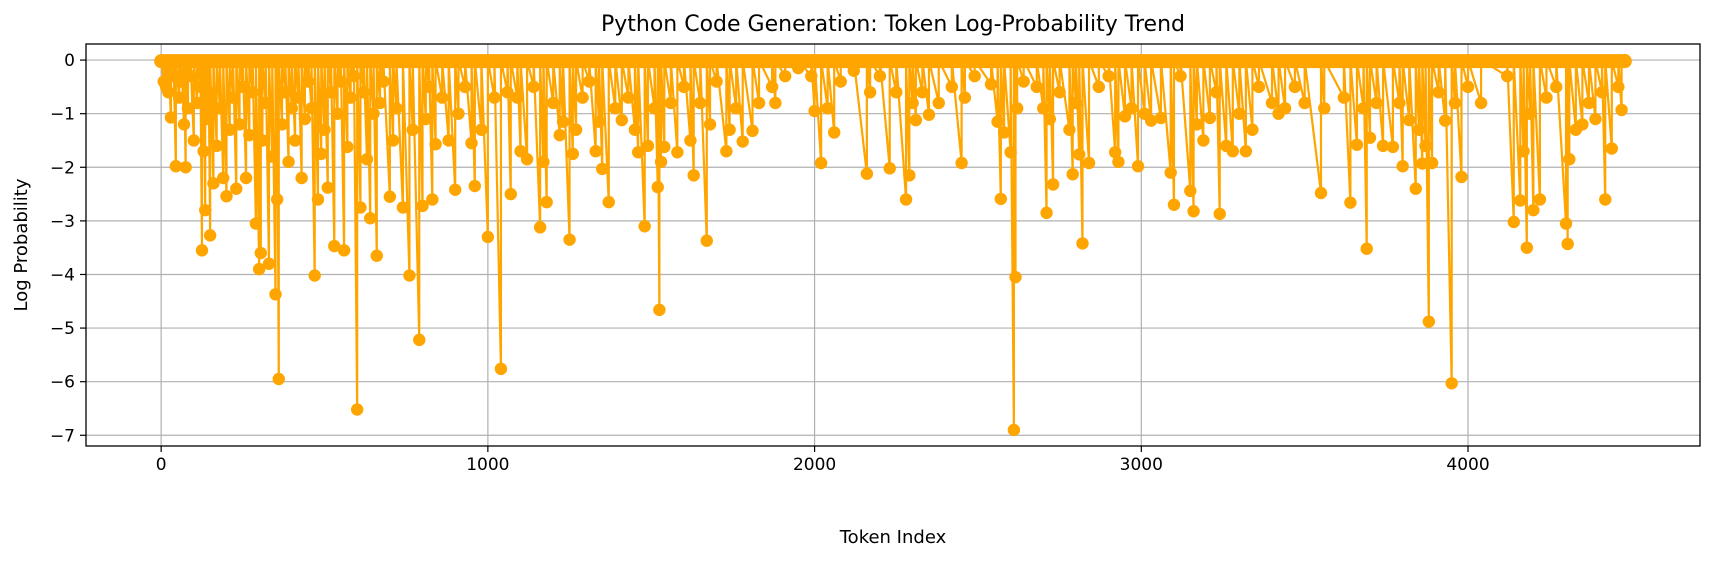 The image size is (1713, 561). I want to click on y-axis-label: Log Probability, so click(21, 244).